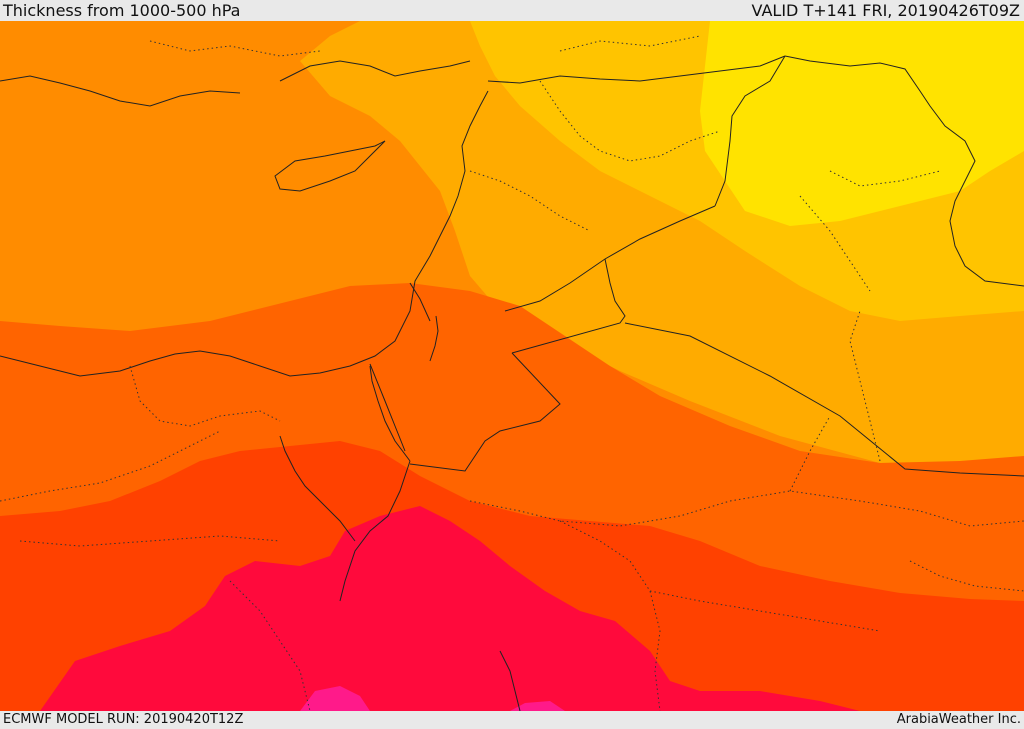 The image size is (1024, 729). I want to click on valid-time: VALID T+141 FRI, 20190426T09Z, so click(885, 10).